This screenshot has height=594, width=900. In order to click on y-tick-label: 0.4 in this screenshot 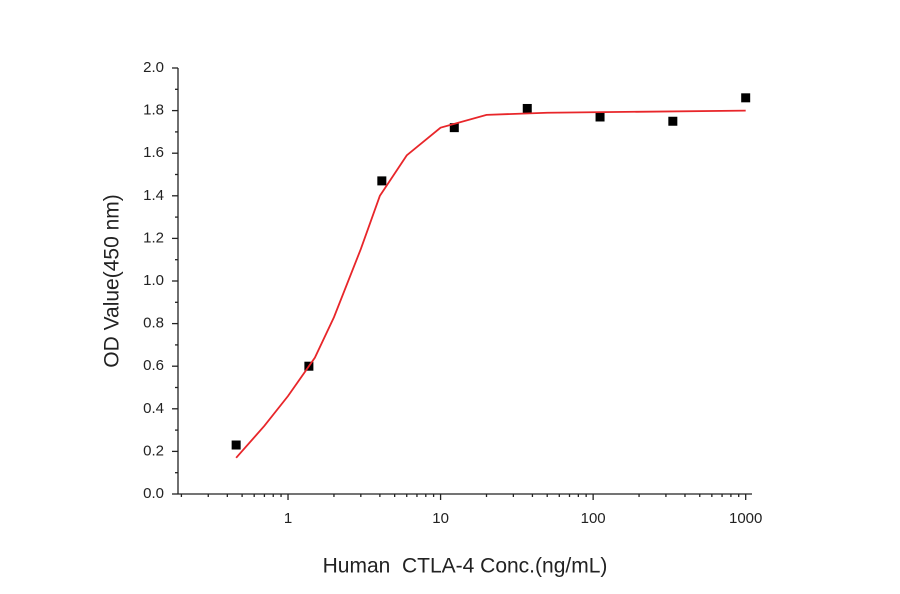, I will do `click(153, 408)`.